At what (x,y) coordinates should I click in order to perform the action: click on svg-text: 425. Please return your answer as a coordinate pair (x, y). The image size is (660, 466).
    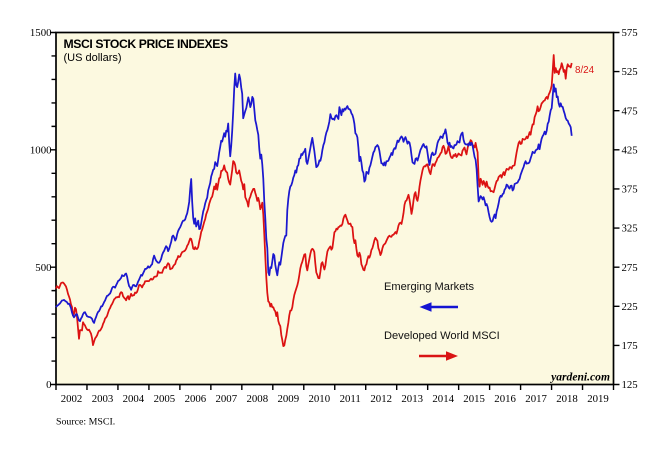
    Looking at the image, I should click on (630, 150).